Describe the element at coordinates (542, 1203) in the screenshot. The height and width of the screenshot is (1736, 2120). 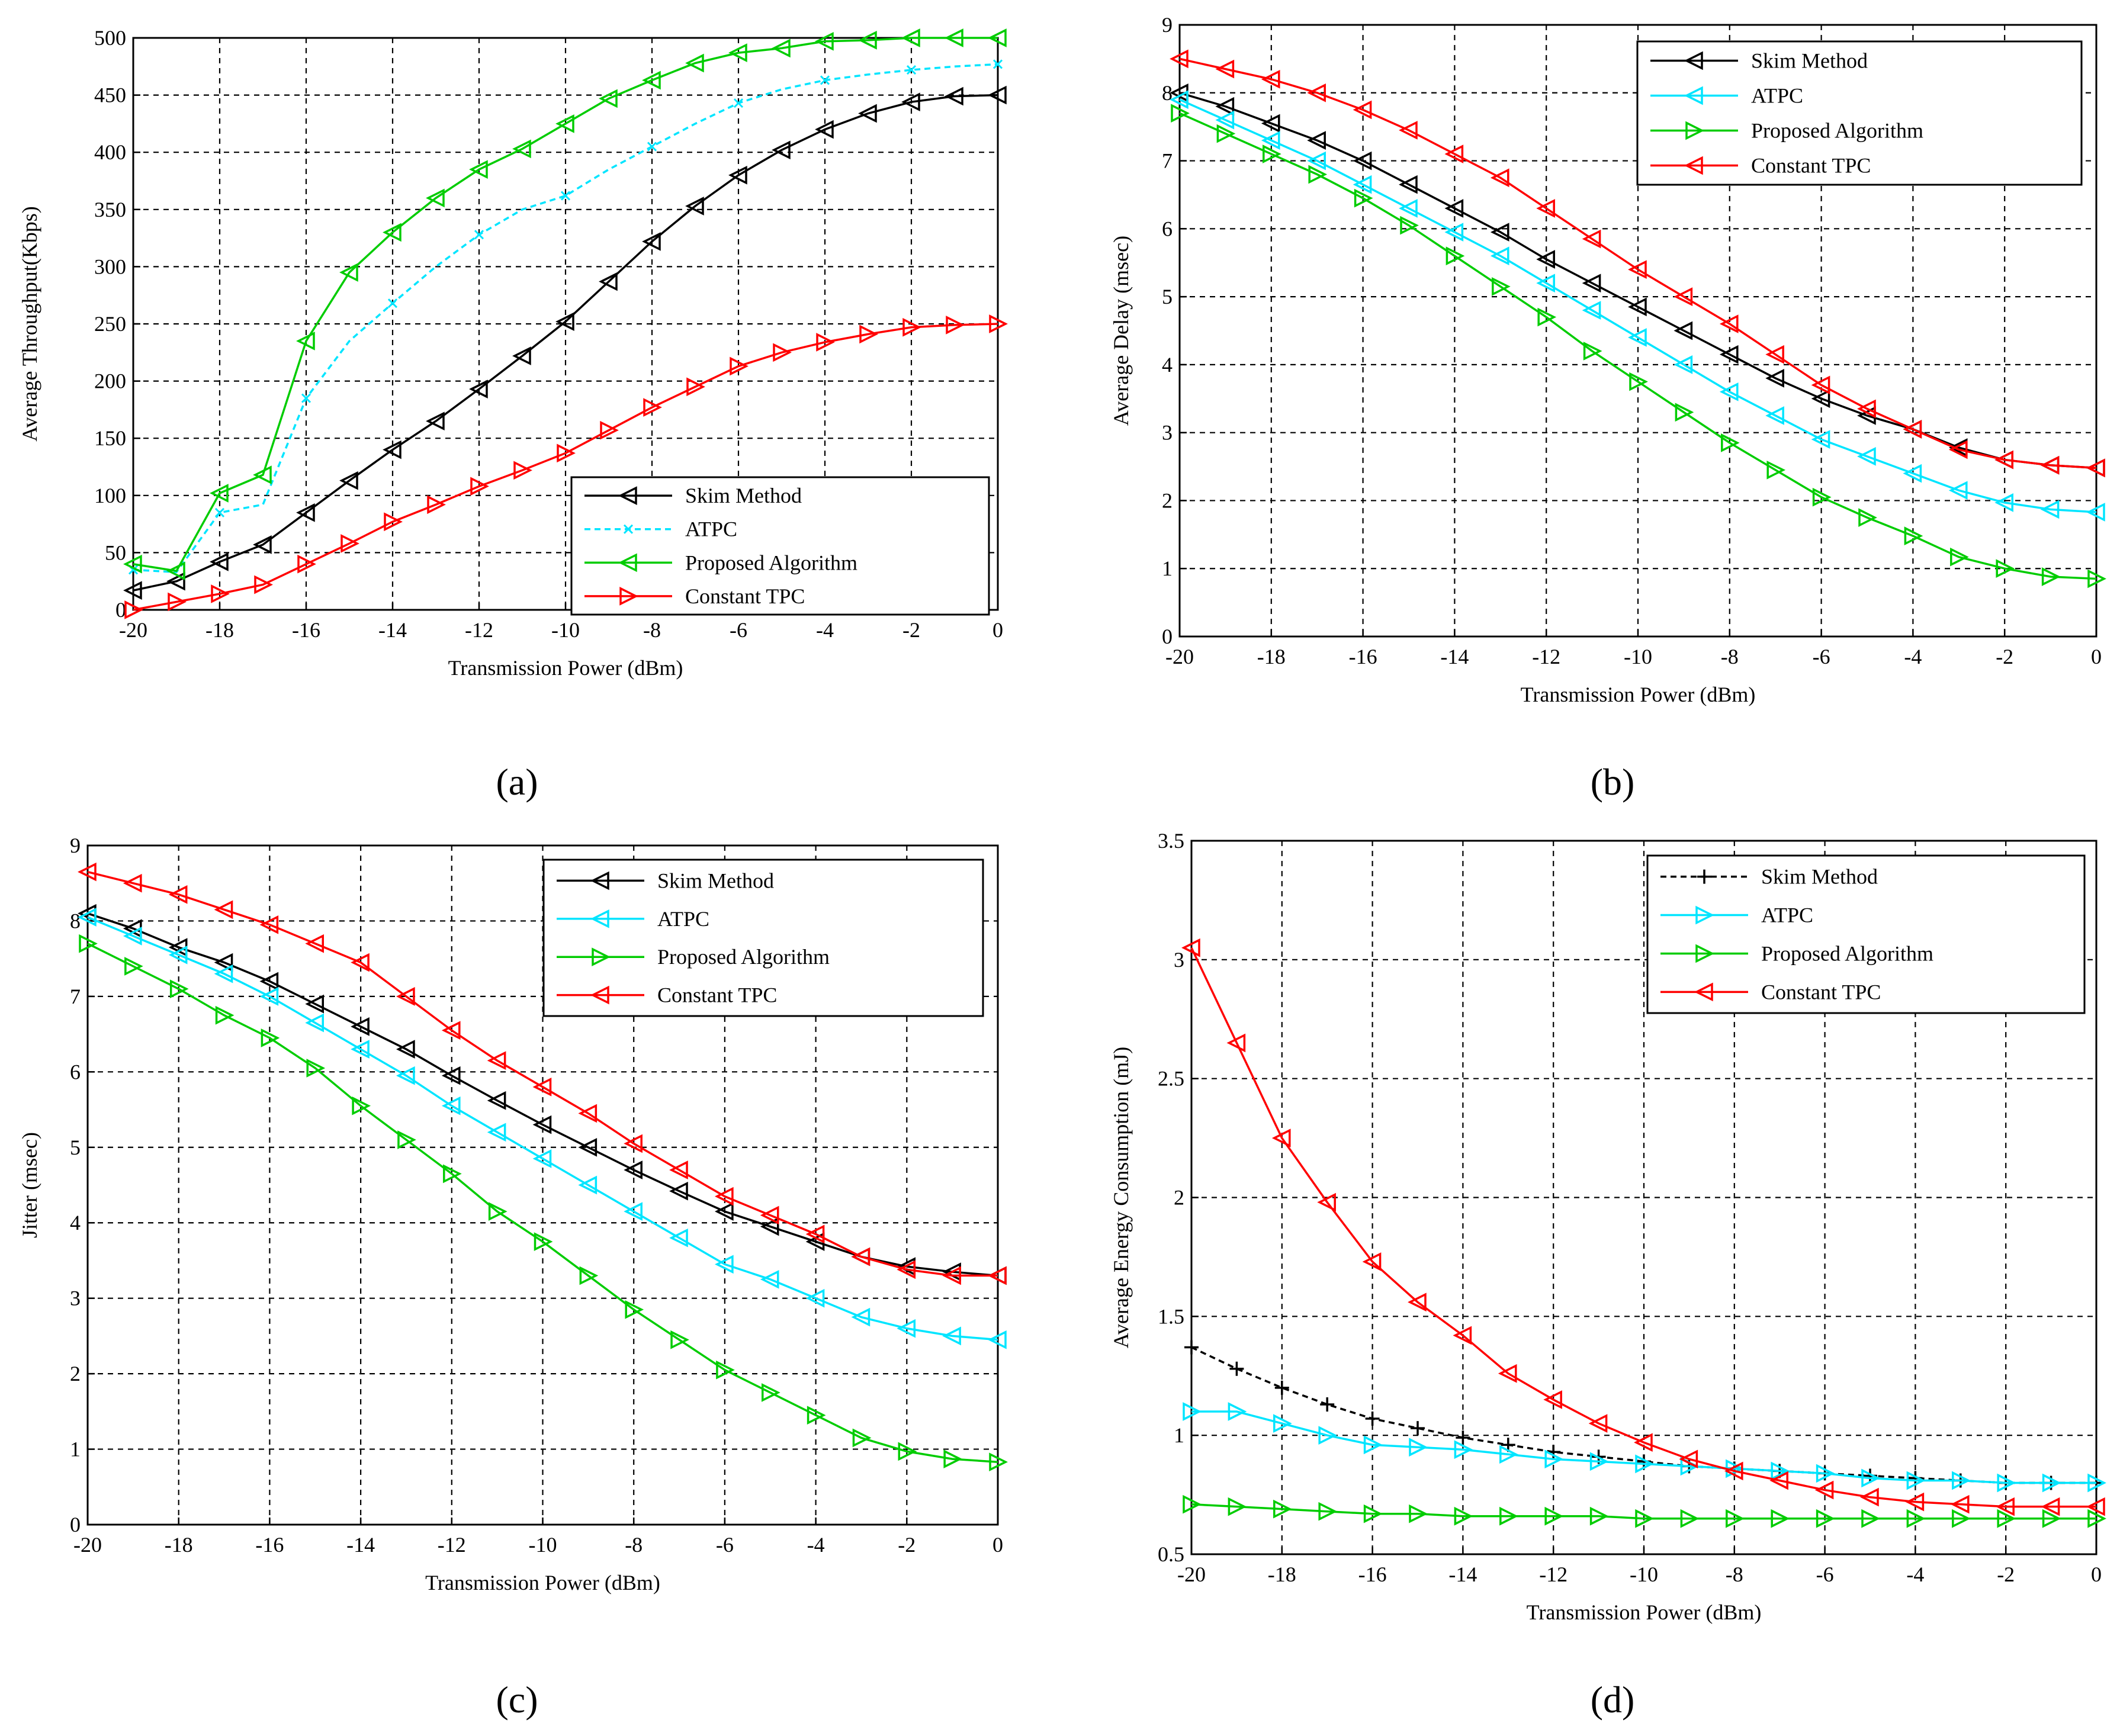
I see `series-line-proposed-algorithm` at that location.